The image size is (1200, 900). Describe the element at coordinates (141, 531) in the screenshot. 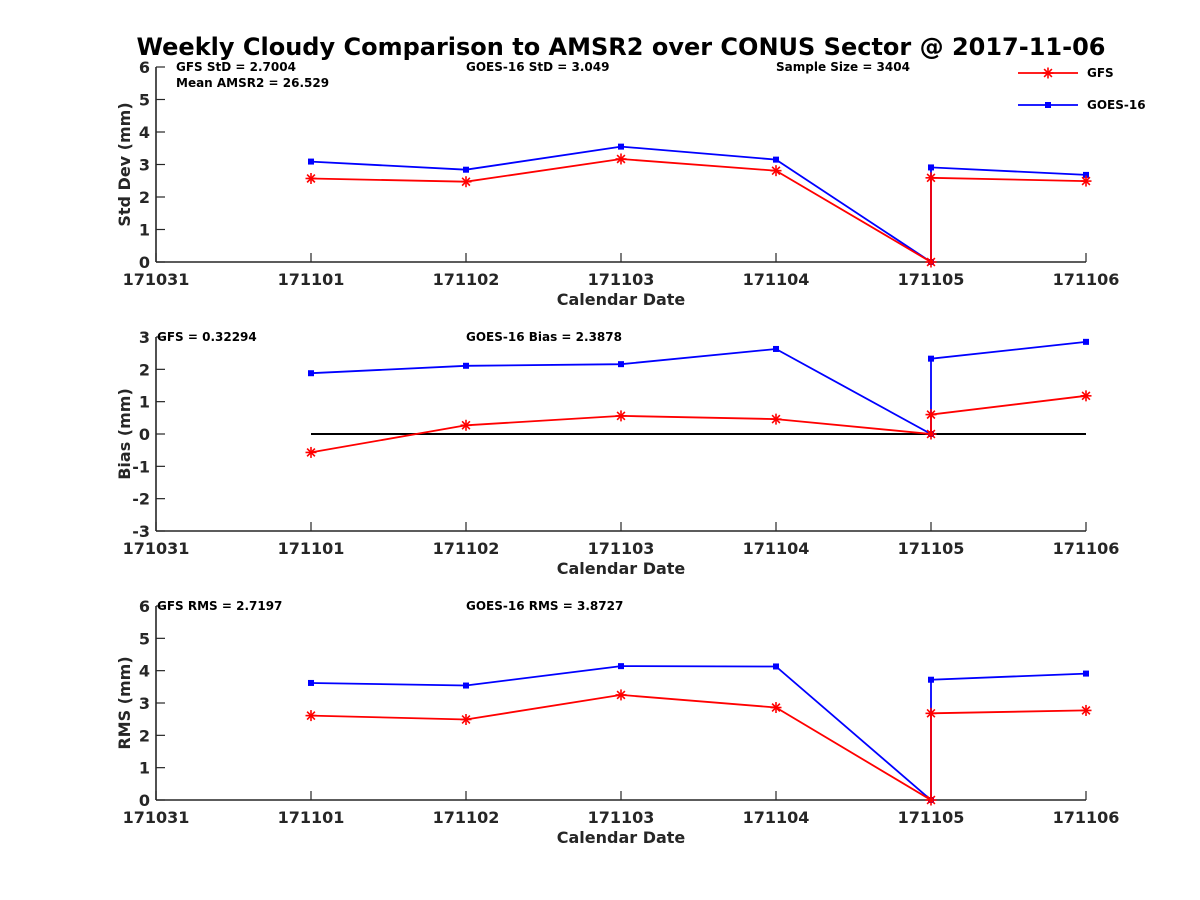

I see `y-tick-label: -3` at that location.